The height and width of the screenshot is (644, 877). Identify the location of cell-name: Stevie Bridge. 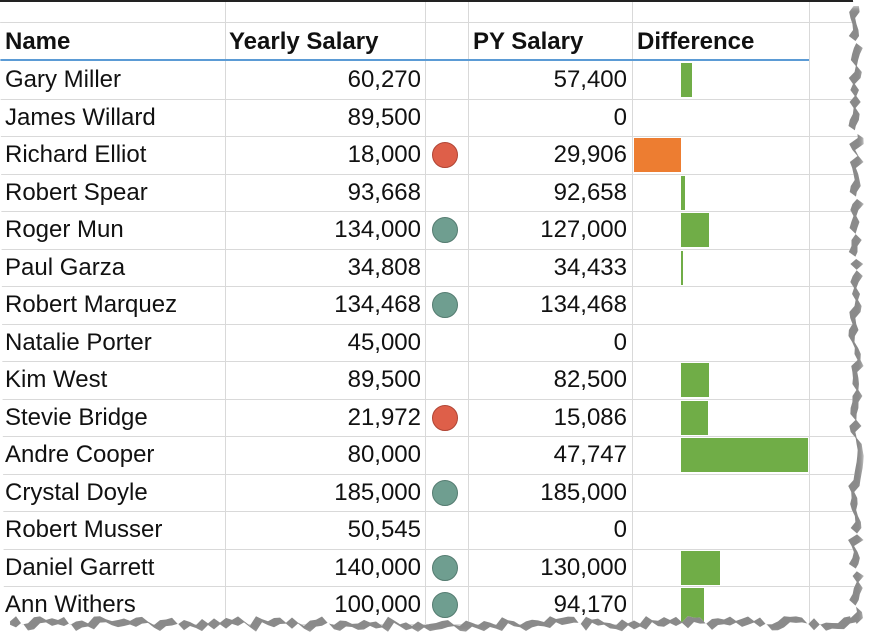
(76, 417).